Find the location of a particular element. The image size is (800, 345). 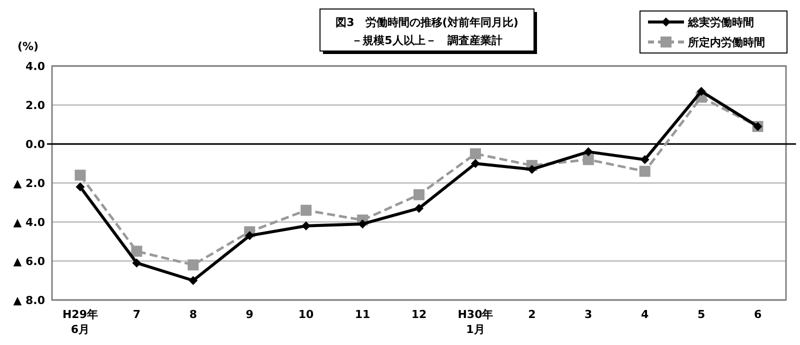

y-axis-title: (%) is located at coordinates (28, 46).